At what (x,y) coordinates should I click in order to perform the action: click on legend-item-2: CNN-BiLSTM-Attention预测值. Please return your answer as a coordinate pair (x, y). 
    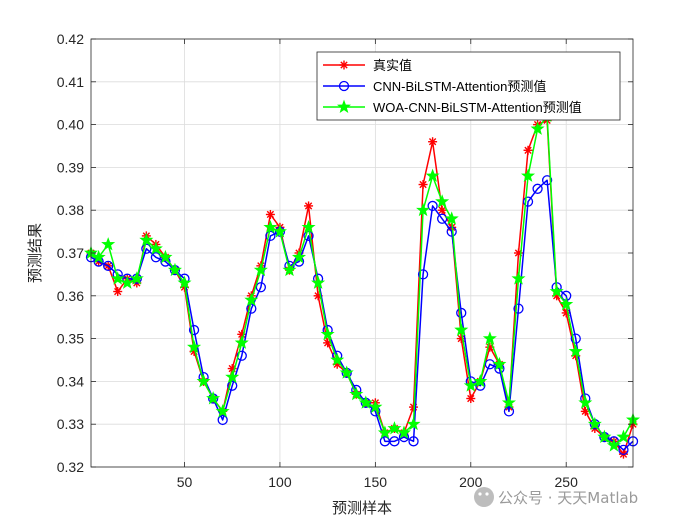
    Looking at the image, I should click on (434, 86).